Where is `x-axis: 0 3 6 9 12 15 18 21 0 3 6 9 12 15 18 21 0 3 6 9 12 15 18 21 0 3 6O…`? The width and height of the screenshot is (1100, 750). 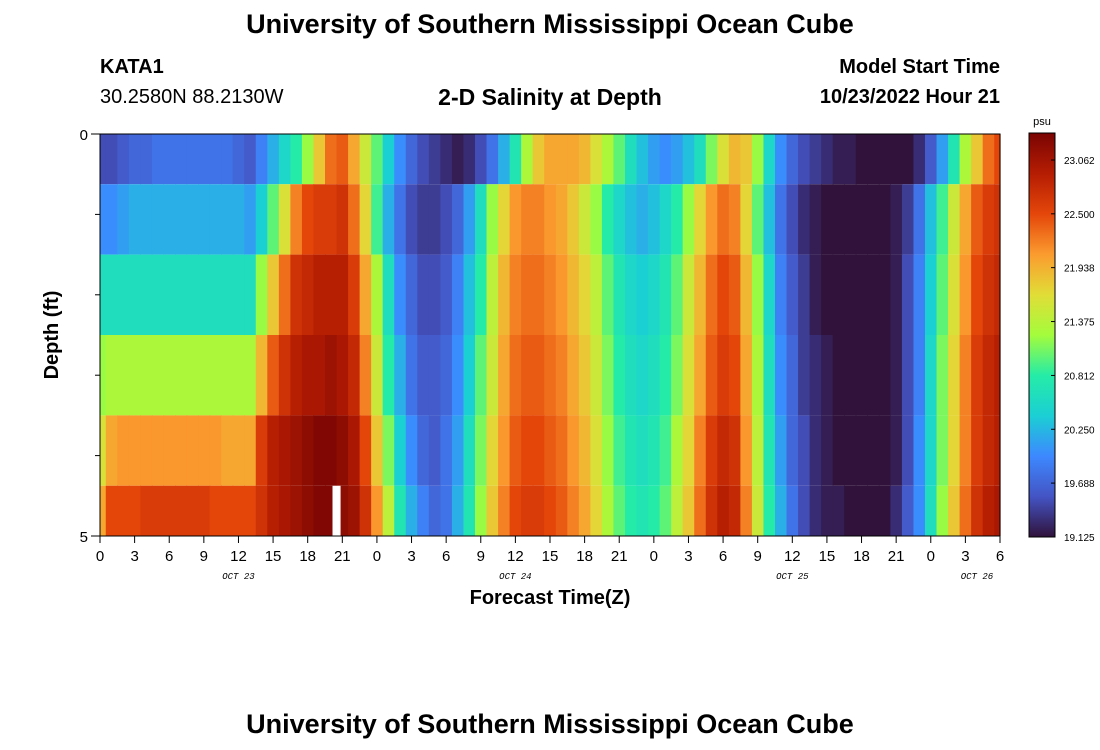
x-axis: 0 3 6 9 12 15 18 21 0 3 6 9 12 15 18 21 0 3 6 9 12 15 18 21 0 3 6O… is located at coordinates (550, 559).